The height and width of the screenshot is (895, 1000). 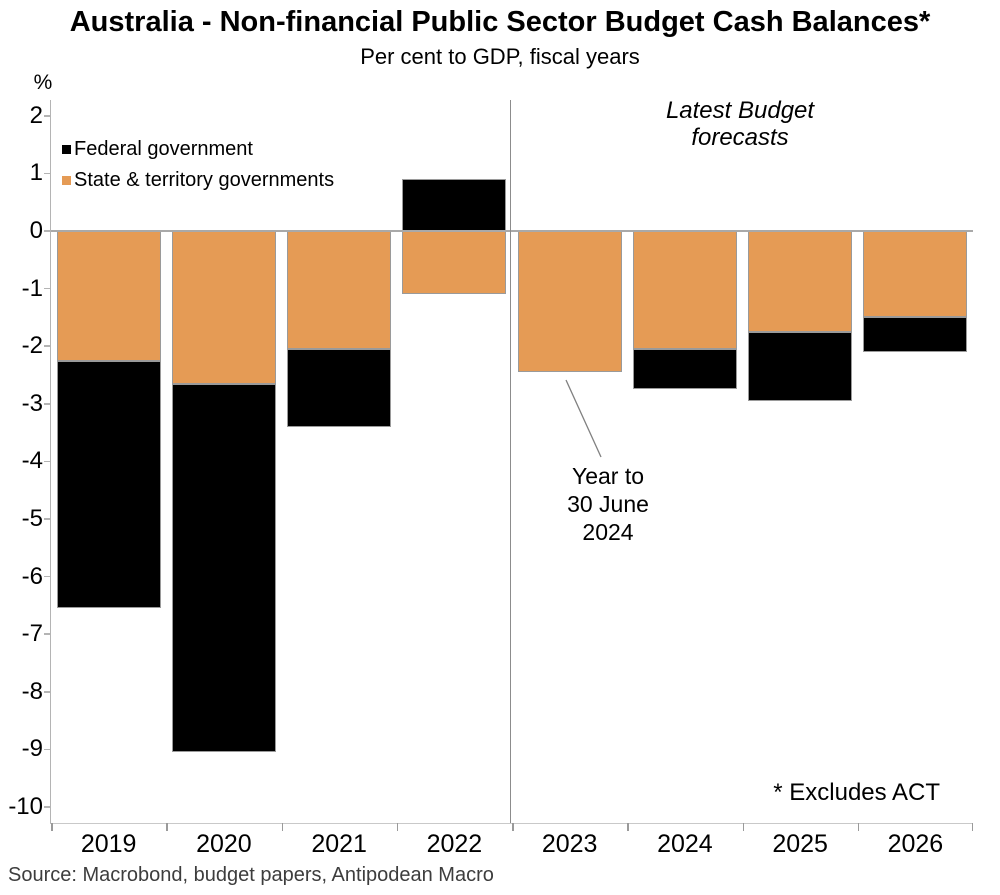 What do you see at coordinates (32, 346) in the screenshot?
I see `y-tick-label: -2` at bounding box center [32, 346].